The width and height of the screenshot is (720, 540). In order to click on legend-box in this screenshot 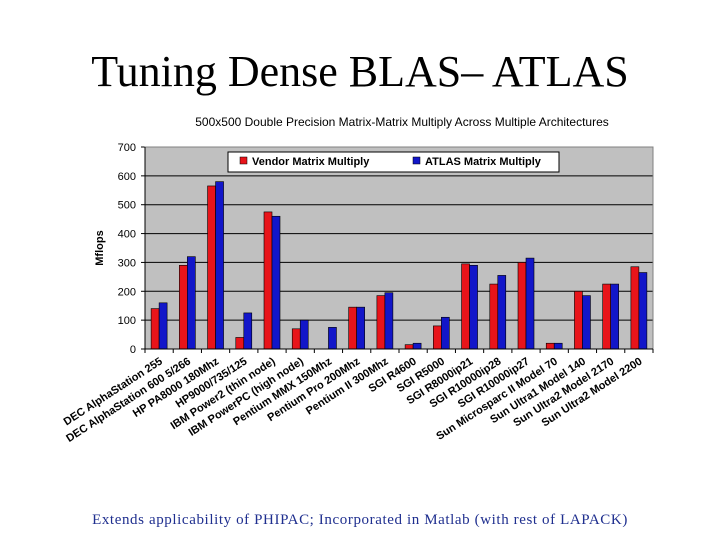, I will do `click(393, 162)`.